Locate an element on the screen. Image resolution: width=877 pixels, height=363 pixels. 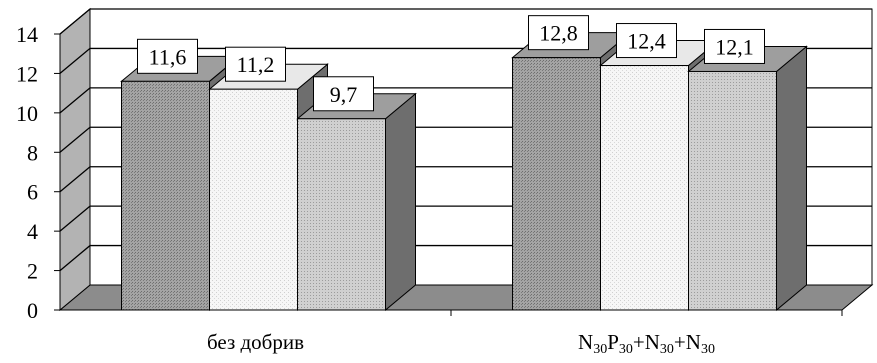
data-label-text: 12,1 is located at coordinates (734, 46).